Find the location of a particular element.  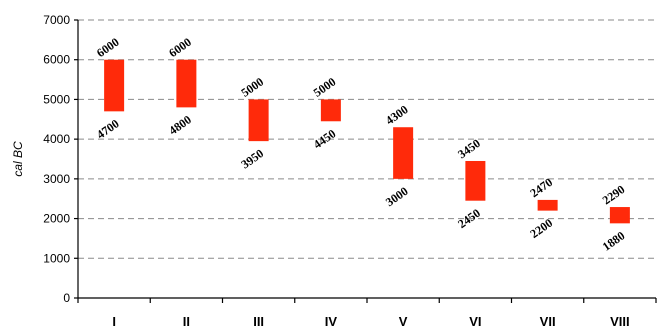

data-label-low: 4700 is located at coordinates (108, 128).